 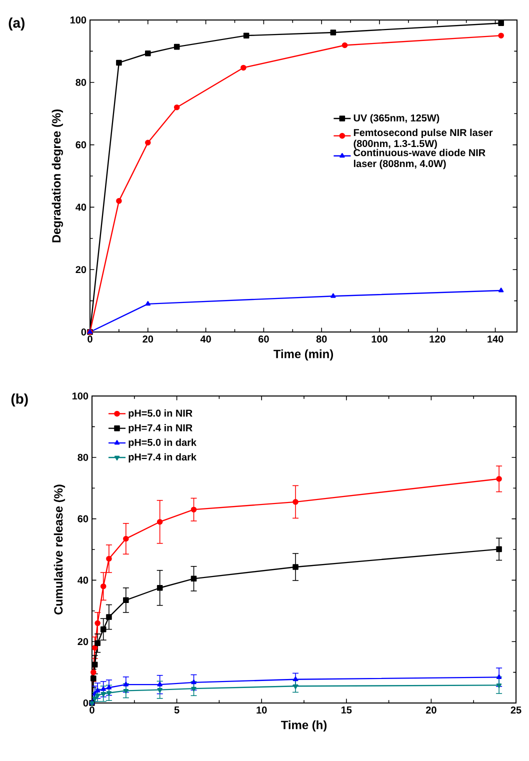 What do you see at coordinates (321, 339) in the screenshot?
I see `x-tick-label: 80` at bounding box center [321, 339].